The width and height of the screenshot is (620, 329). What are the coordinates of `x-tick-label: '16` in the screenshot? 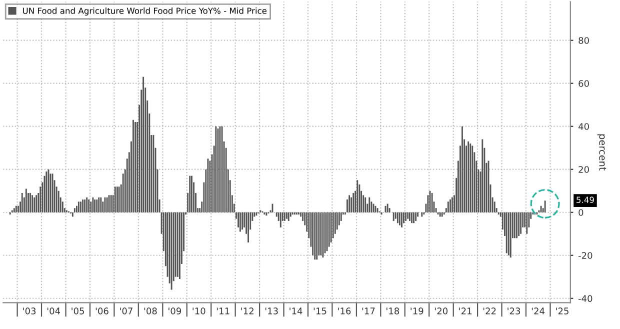 It's located at (344, 311).